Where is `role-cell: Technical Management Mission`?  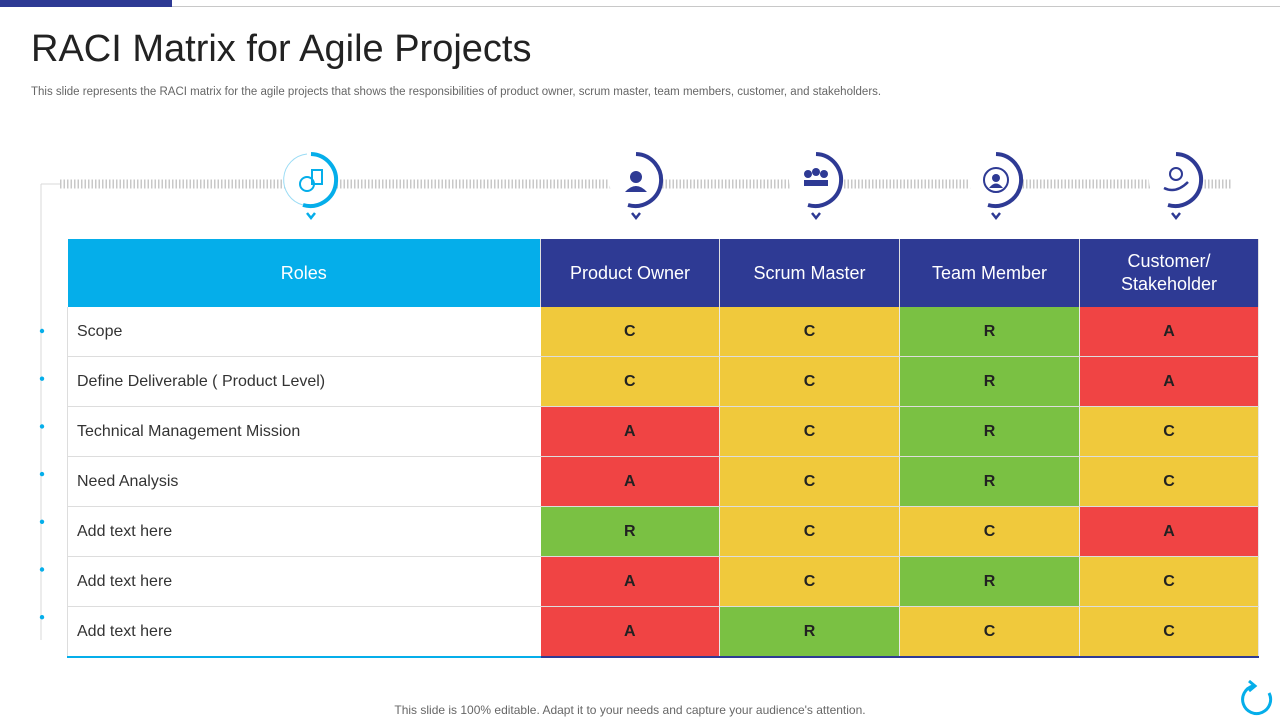
role-cell: Technical Management Mission is located at coordinates (304, 431).